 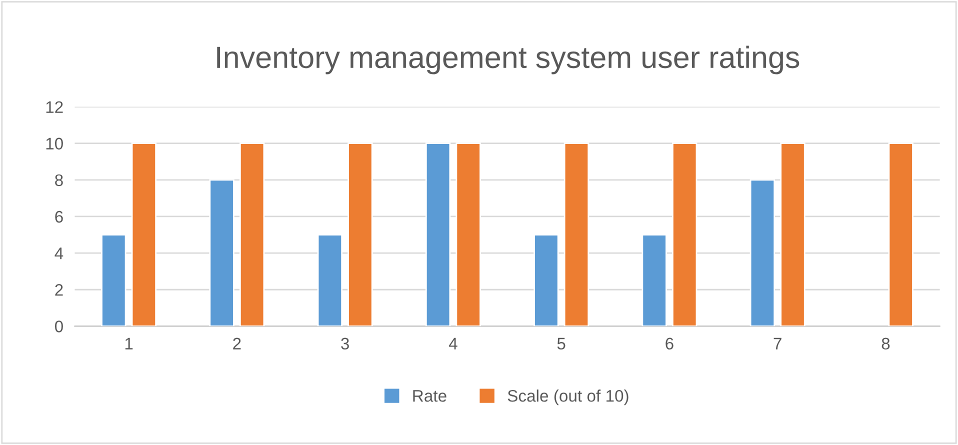 I want to click on y-tick-label: 4, so click(x=59, y=254).